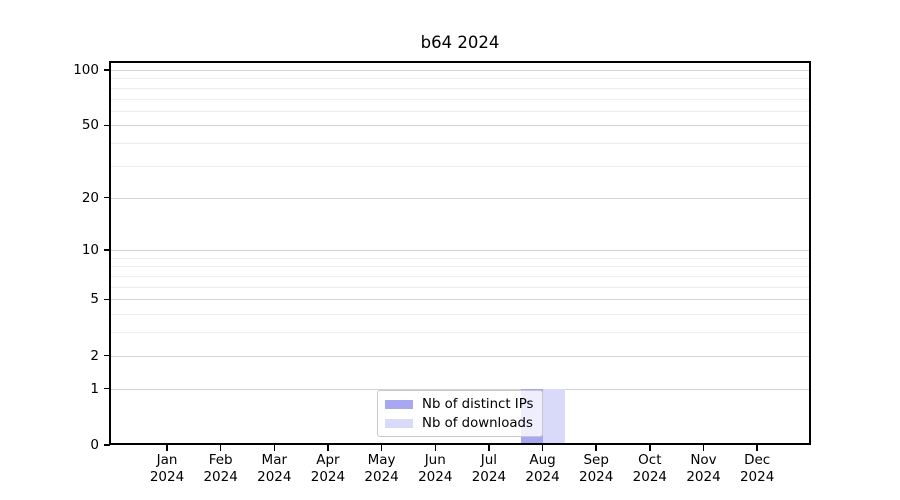 The width and height of the screenshot is (900, 500). I want to click on x-tick-label-month: Dec, so click(757, 460).